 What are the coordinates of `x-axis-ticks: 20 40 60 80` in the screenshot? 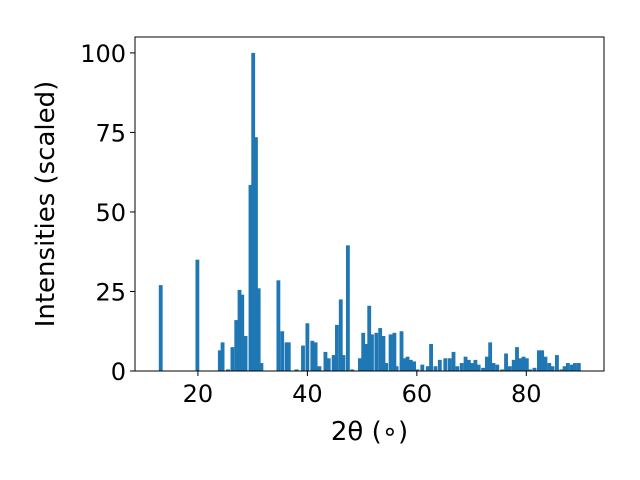 It's located at (362, 389).